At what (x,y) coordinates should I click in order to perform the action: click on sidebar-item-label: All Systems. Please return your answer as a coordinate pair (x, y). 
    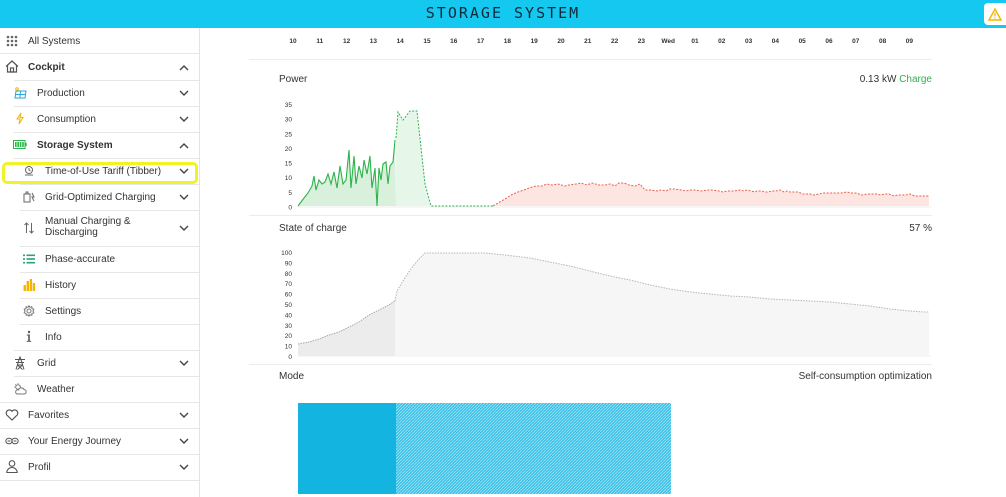
    Looking at the image, I should click on (54, 41).